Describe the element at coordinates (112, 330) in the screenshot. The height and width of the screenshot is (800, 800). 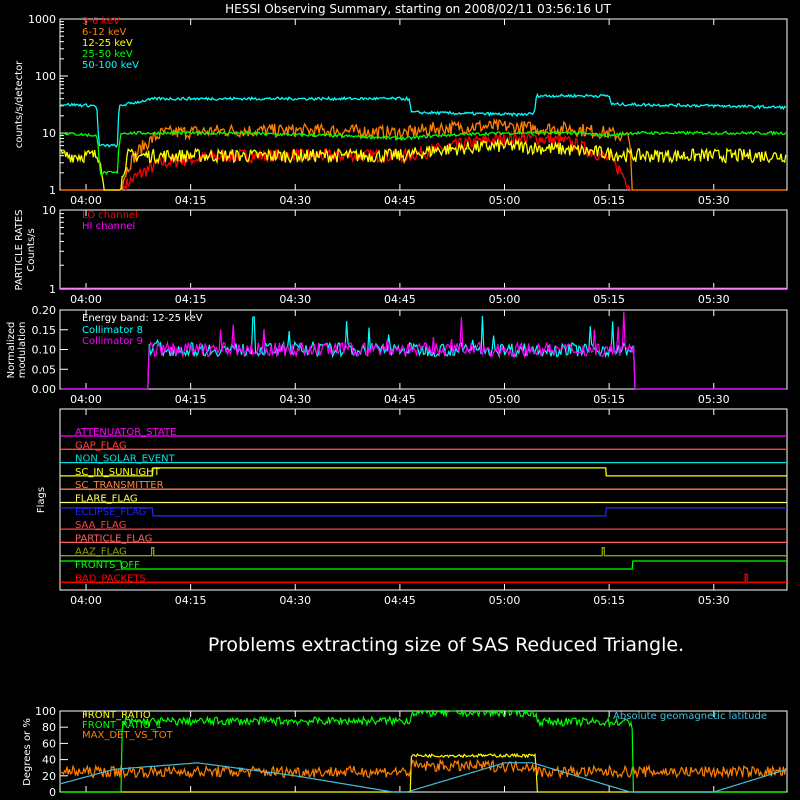
I see `legend-entry: Collimator 8` at that location.